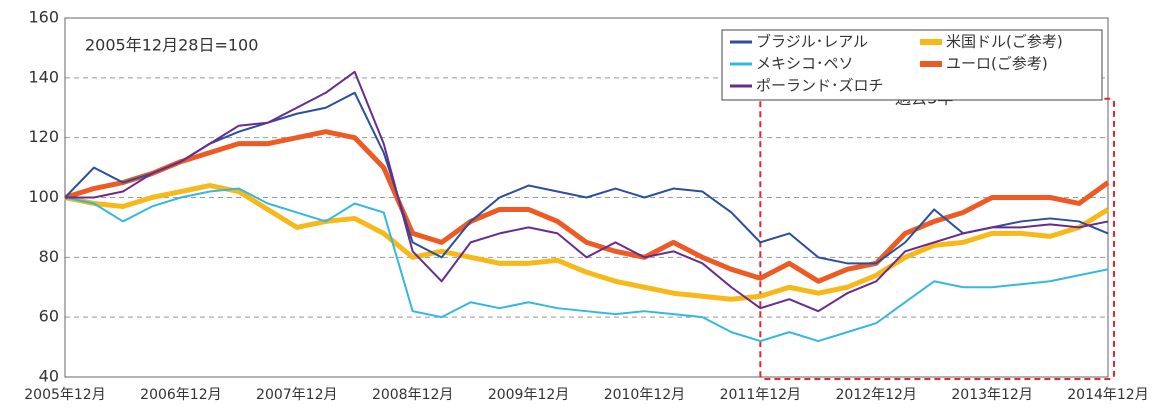  What do you see at coordinates (296, 395) in the screenshot?
I see `x-tick-label: 2007年12月` at bounding box center [296, 395].